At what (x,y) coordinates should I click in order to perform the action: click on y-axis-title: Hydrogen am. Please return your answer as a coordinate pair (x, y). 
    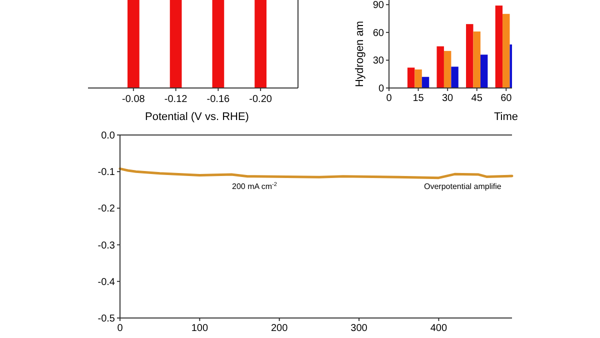
    Looking at the image, I should click on (360, 54).